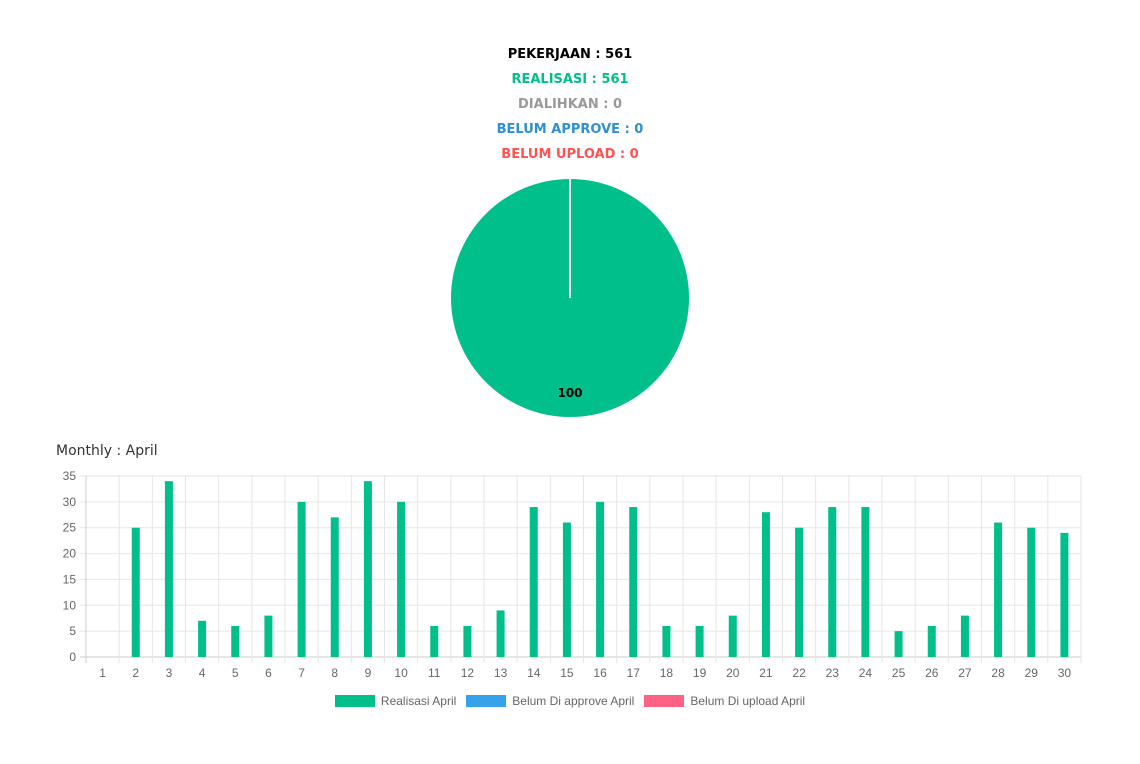 Image resolution: width=1140 pixels, height=764 pixels. What do you see at coordinates (468, 673) in the screenshot?
I see `x-tick-label: 12` at bounding box center [468, 673].